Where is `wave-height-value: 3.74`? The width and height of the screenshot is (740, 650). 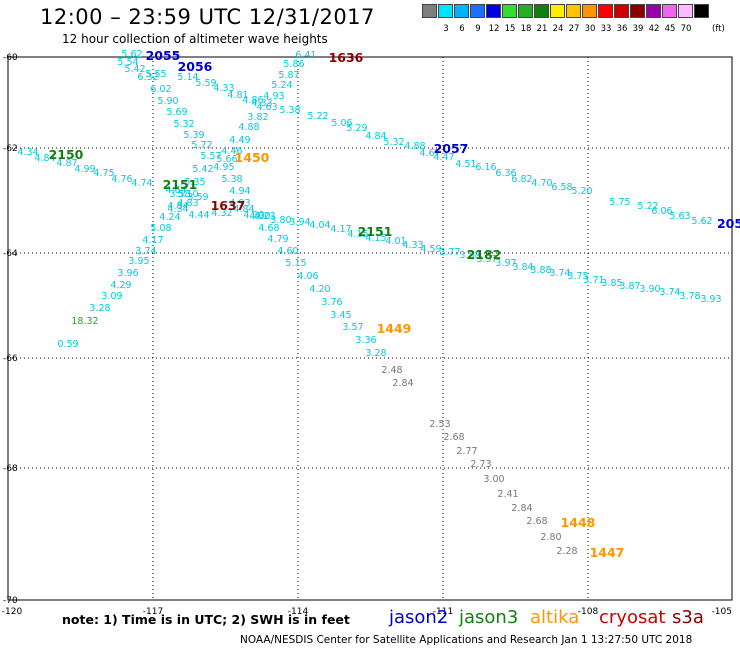
wave-height-value: 3.74 is located at coordinates (145, 251).